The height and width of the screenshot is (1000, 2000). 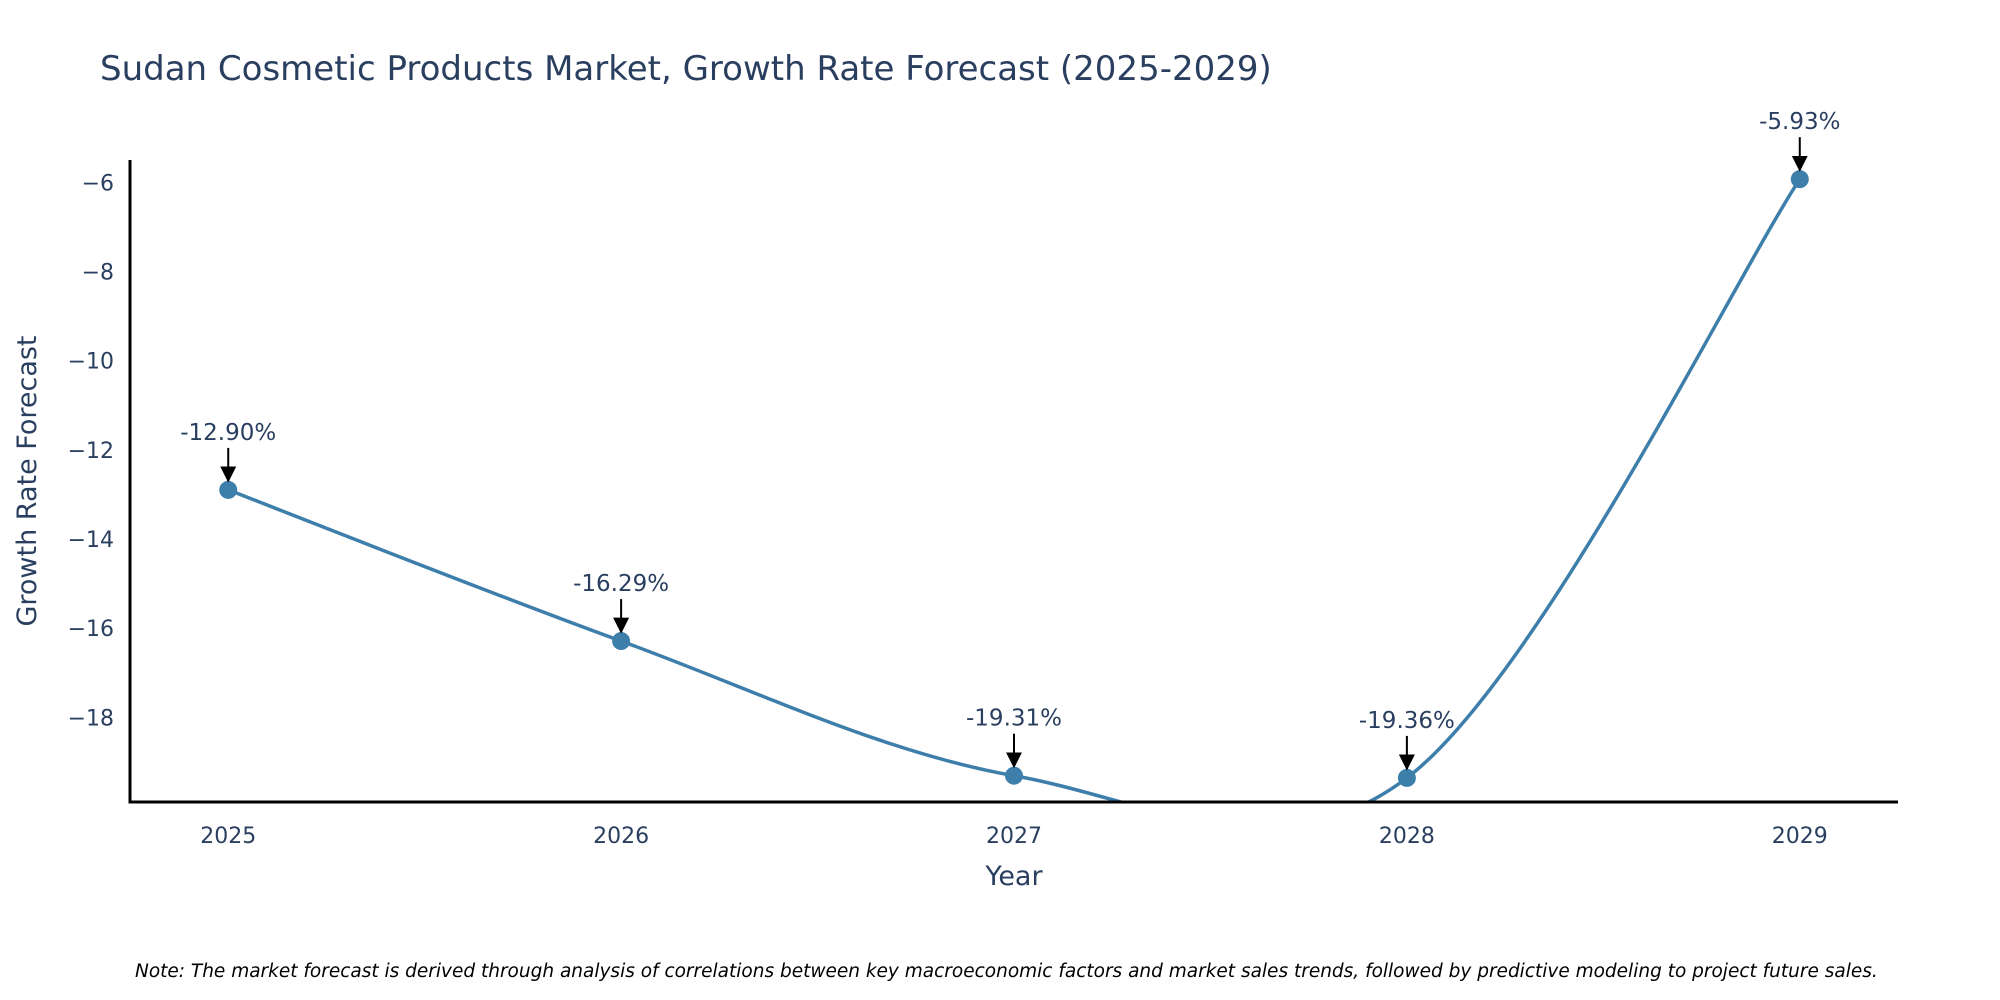 I want to click on data-label: -5.93%, so click(x=1799, y=122).